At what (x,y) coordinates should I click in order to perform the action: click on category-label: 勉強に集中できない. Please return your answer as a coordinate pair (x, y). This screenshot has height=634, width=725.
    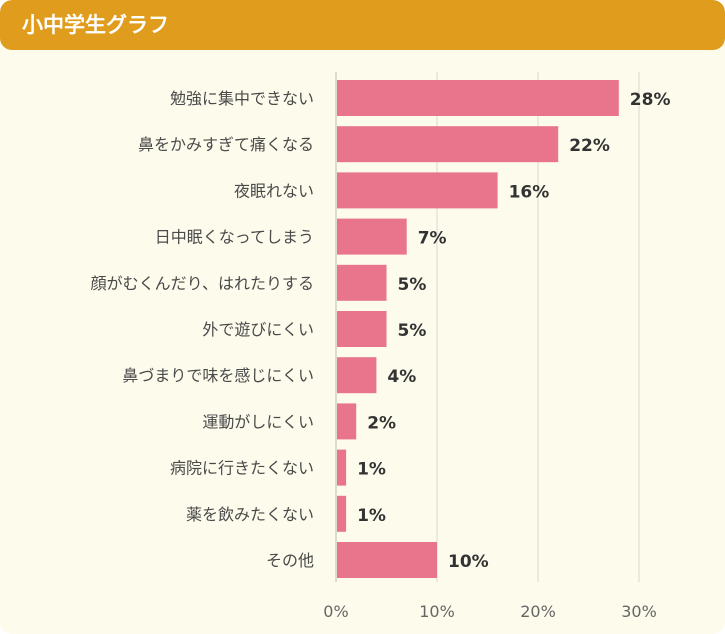
    Looking at the image, I should click on (242, 98).